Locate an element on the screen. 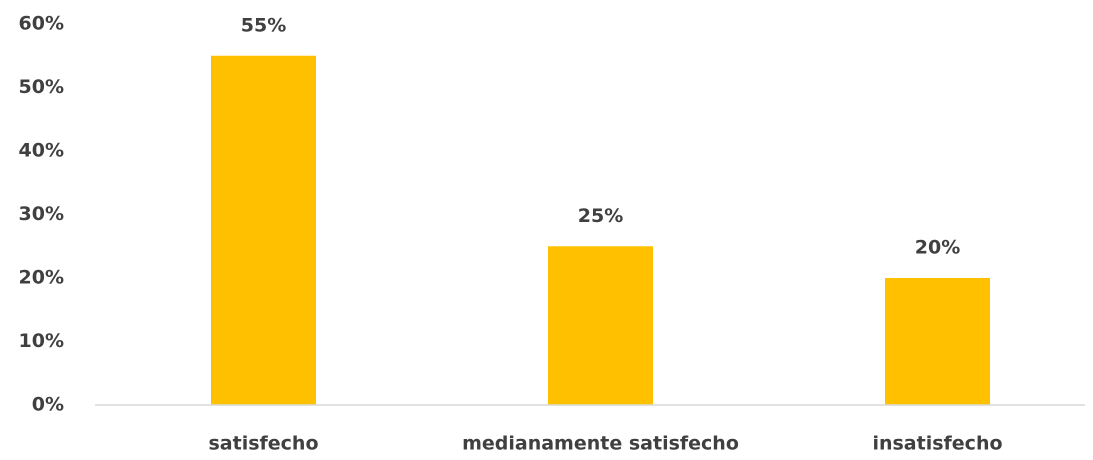 Image resolution: width=1093 pixels, height=460 pixels. y-tick-label: 30% is located at coordinates (41, 214).